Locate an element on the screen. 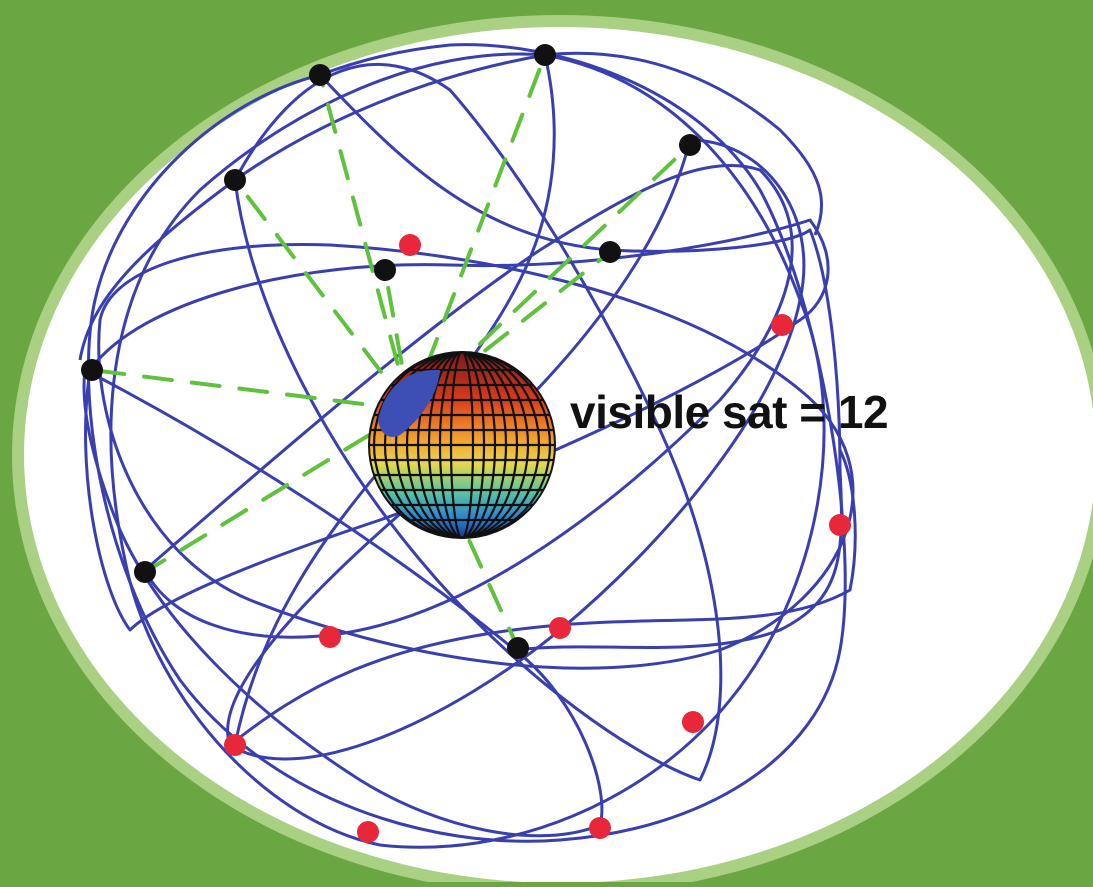  earth-longitude-line is located at coordinates (462, 445).